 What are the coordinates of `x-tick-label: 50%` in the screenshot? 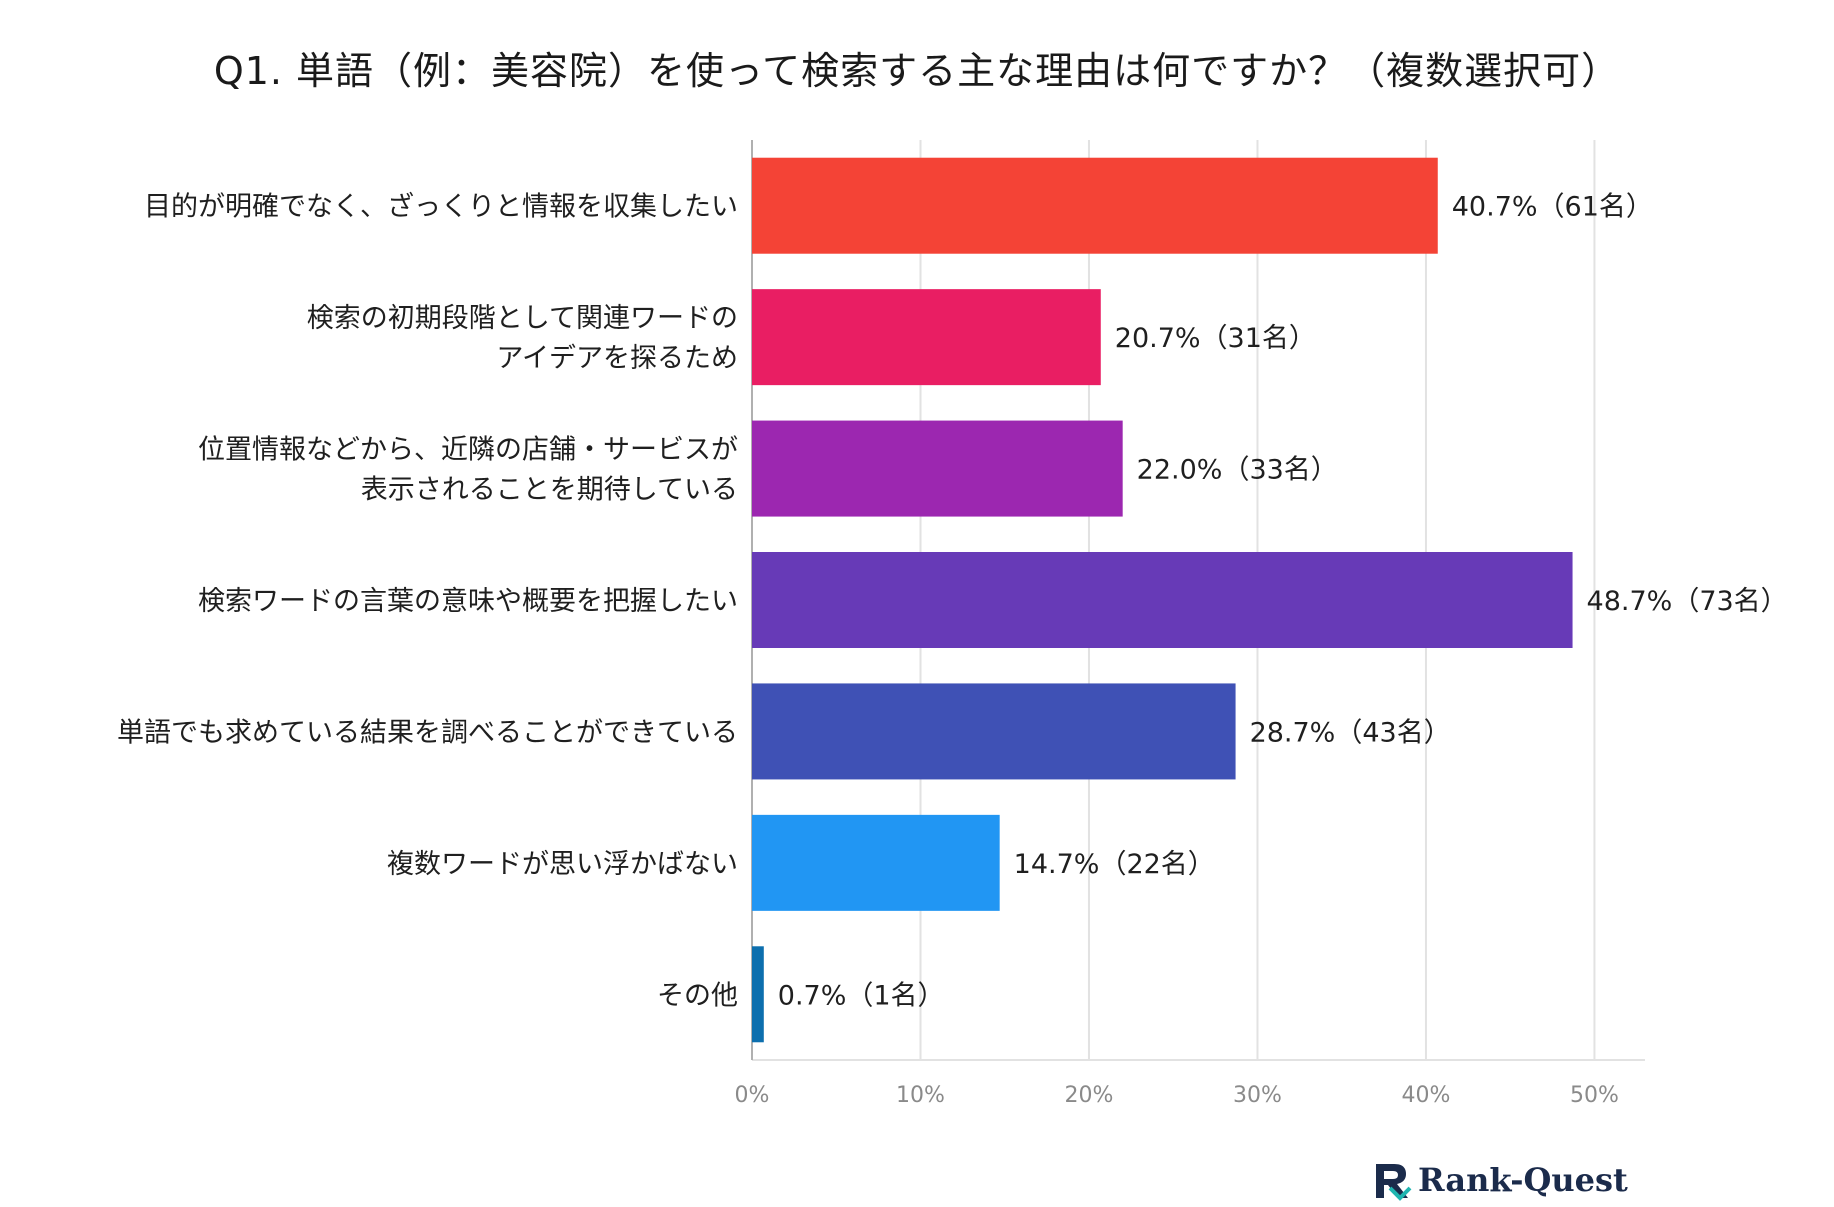 It's located at (1594, 1095).